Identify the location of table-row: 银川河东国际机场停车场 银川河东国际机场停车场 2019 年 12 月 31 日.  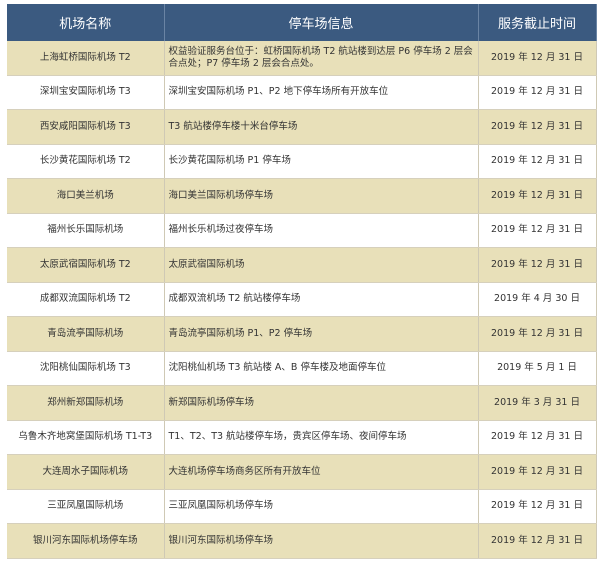
(302, 541).